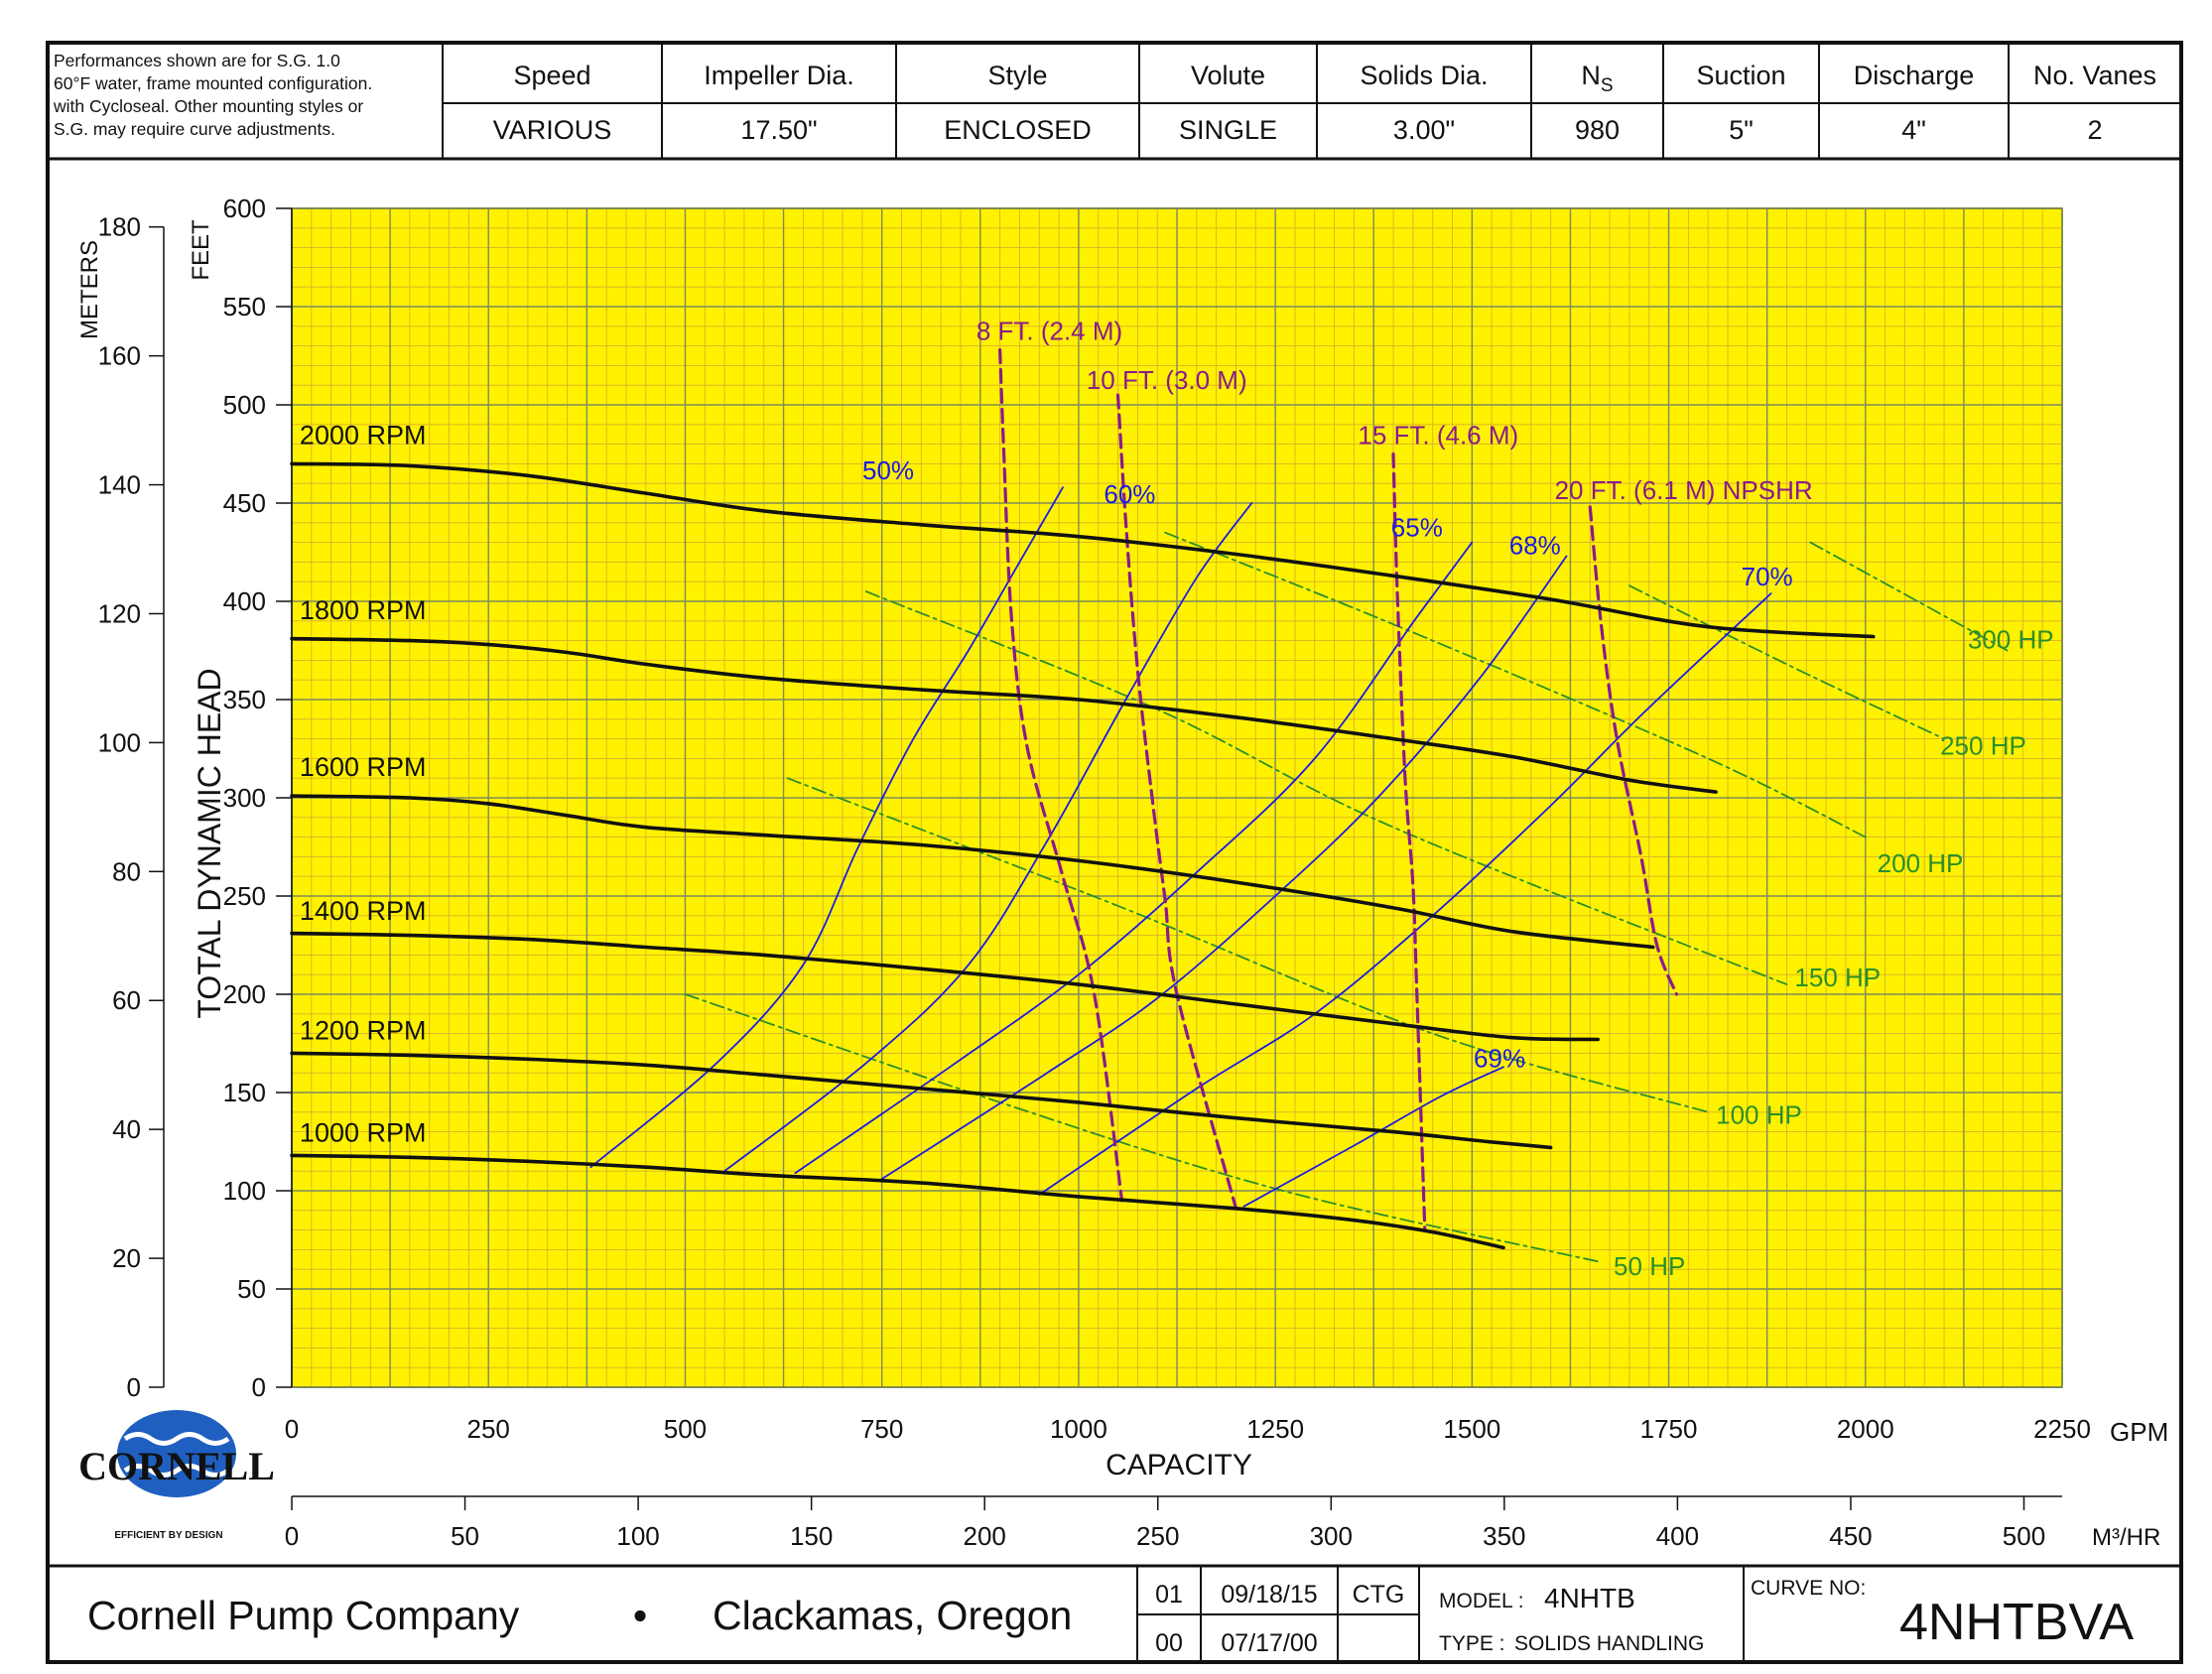  What do you see at coordinates (1078, 1429) in the screenshot?
I see `x-gpm-tick-label: 1000` at bounding box center [1078, 1429].